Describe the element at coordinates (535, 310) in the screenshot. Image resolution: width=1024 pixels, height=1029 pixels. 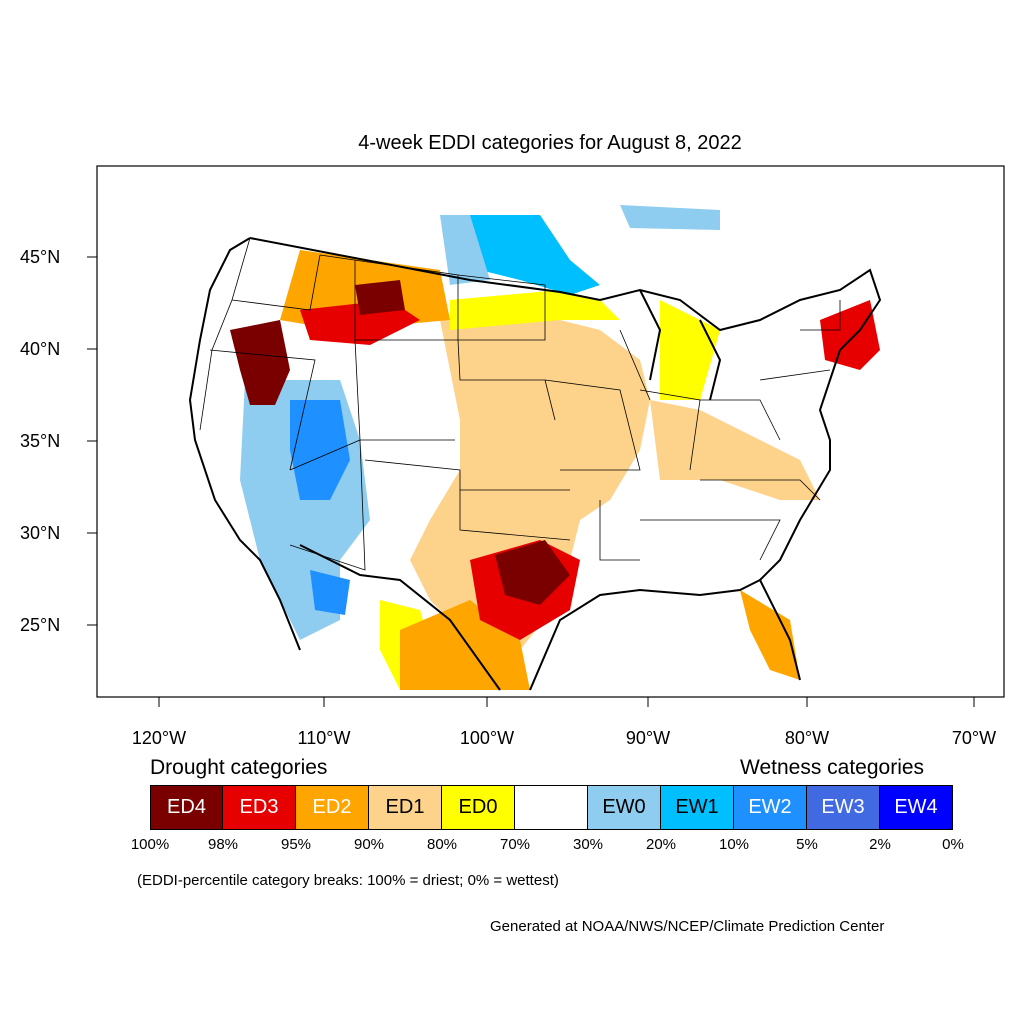
I see `region-northern-plains-ed0` at that location.